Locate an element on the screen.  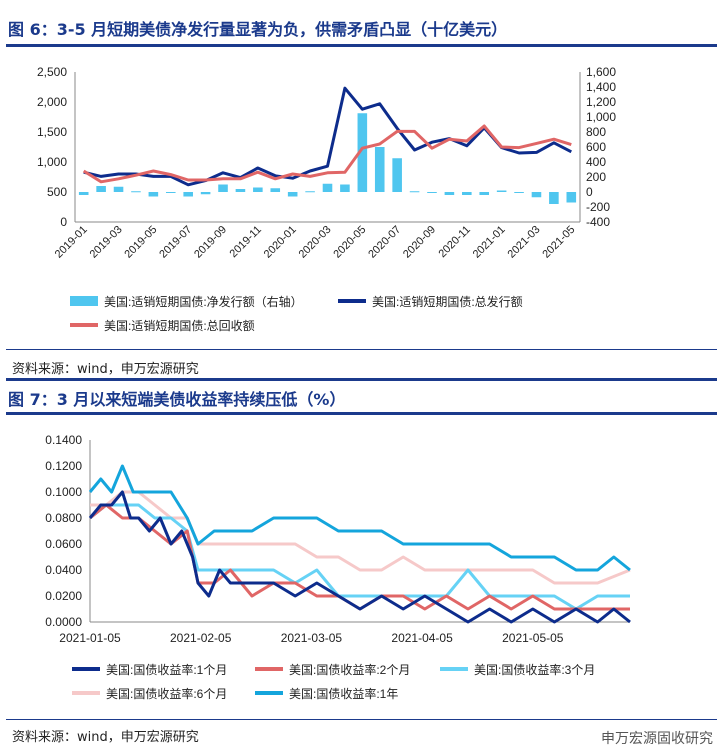
chart7-y-tick: 0.0800 is located at coordinates (63, 518).